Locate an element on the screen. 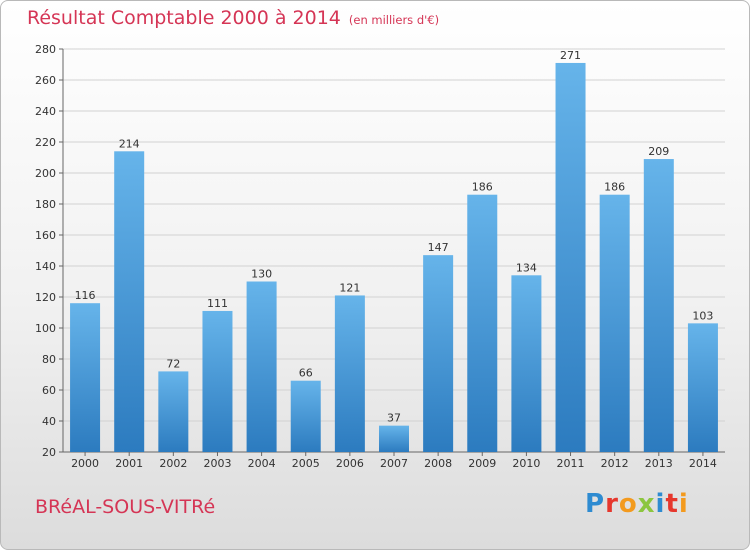 The image size is (750, 550). bar-2006 is located at coordinates (349, 373).